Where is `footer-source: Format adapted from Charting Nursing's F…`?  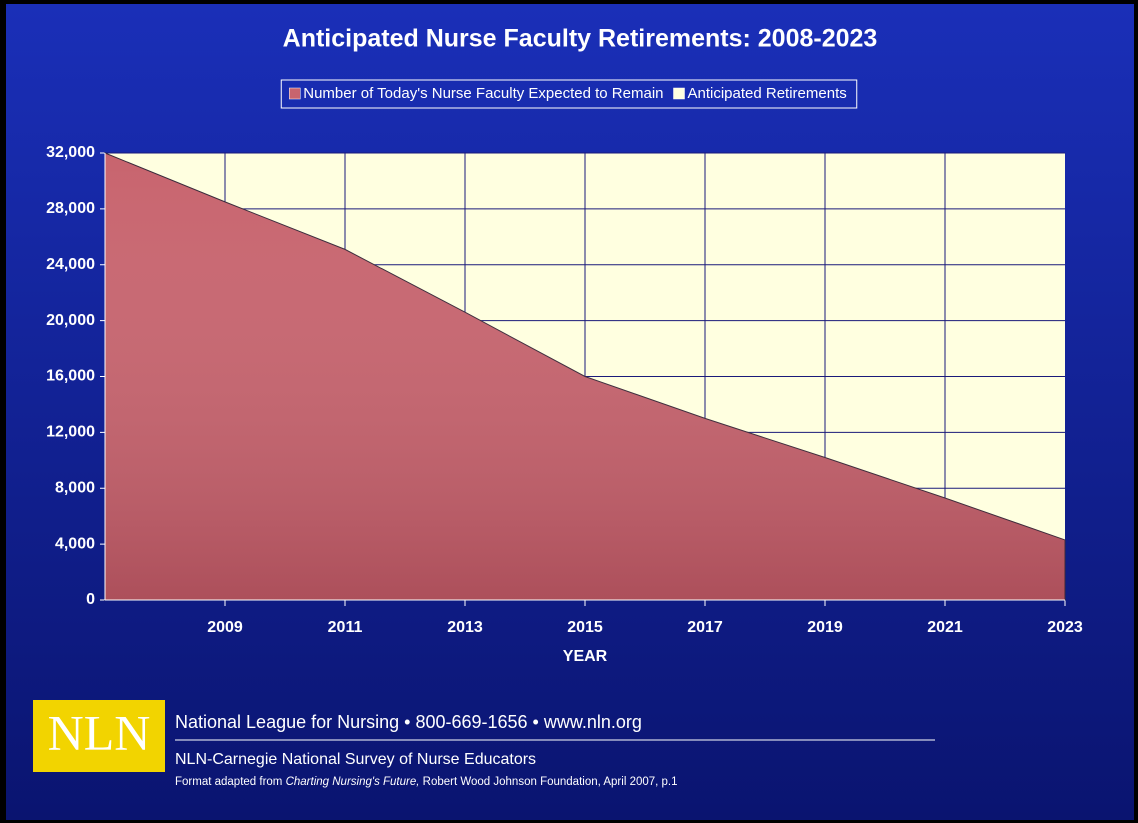
footer-source: Format adapted from Charting Nursing's F… is located at coordinates (426, 782).